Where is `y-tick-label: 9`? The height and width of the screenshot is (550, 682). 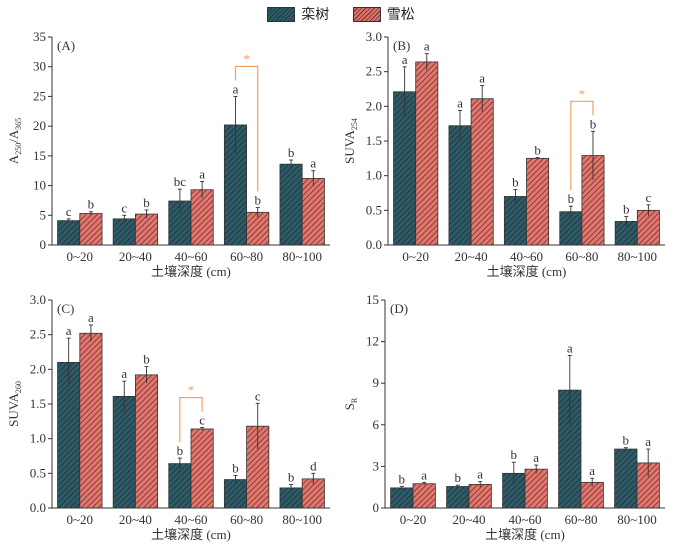 y-tick-label: 9 is located at coordinates (376, 382).